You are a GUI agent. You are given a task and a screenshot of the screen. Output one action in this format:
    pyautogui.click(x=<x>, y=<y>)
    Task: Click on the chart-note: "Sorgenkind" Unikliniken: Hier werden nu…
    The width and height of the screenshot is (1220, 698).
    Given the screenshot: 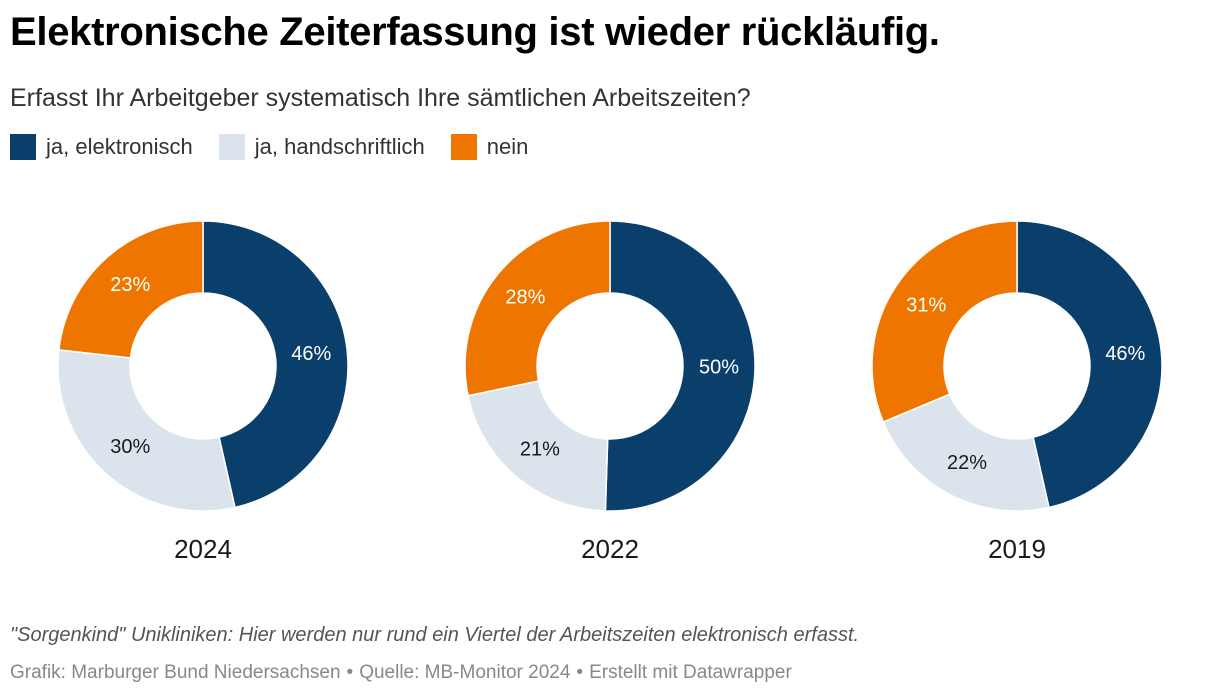 What is the action you would take?
    pyautogui.click(x=435, y=635)
    